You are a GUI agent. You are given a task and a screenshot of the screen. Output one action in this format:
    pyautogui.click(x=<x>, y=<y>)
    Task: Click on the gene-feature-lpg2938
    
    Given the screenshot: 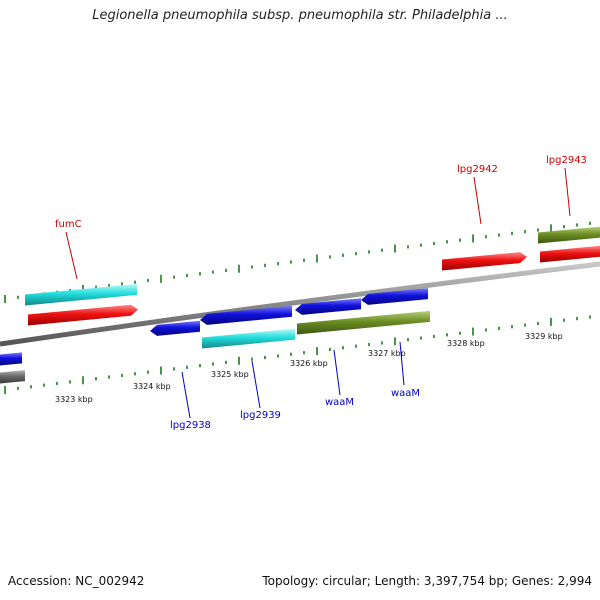 What is the action you would take?
    pyautogui.click(x=175, y=328)
    